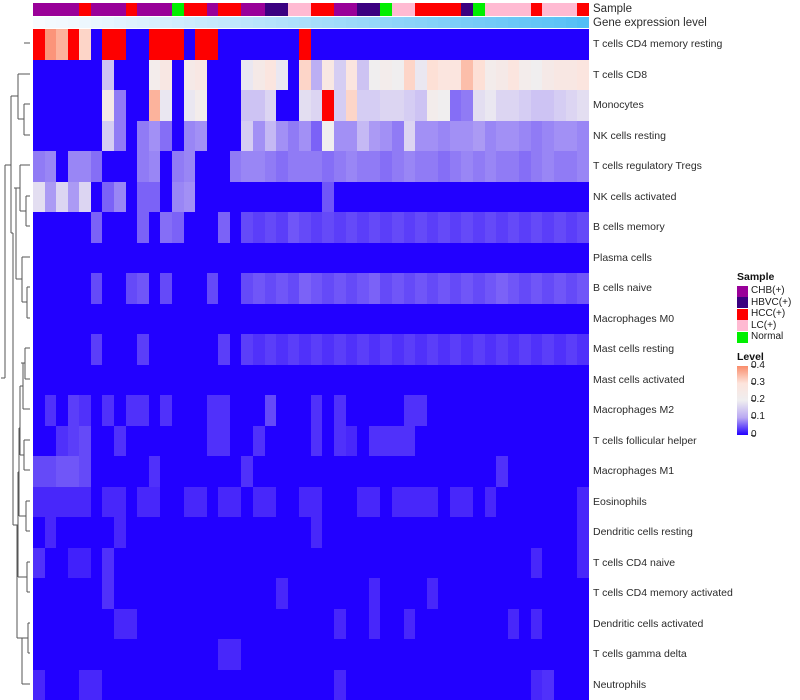  I want to click on level-tick-mark, so click(753, 418).